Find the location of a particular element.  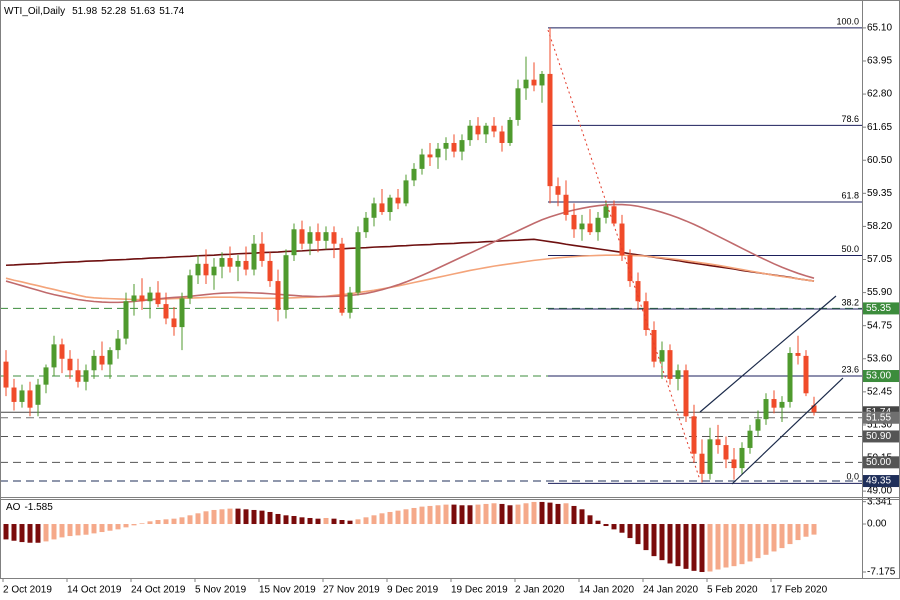

ao-title: AO is located at coordinates (13, 507).